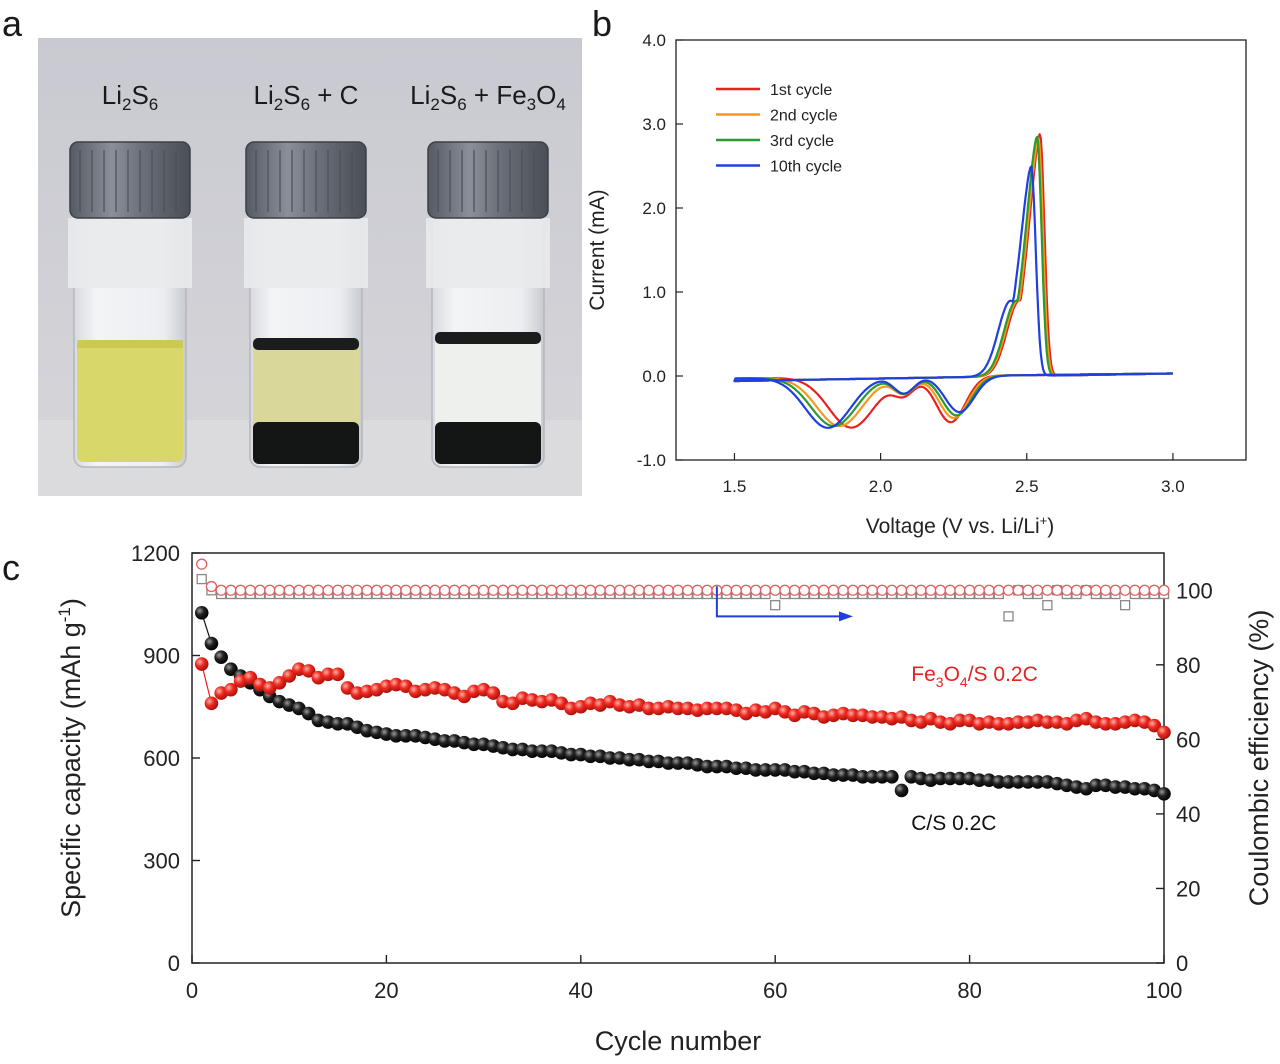  I want to click on cycling-y2-tick-label: 80, so click(1188, 665).